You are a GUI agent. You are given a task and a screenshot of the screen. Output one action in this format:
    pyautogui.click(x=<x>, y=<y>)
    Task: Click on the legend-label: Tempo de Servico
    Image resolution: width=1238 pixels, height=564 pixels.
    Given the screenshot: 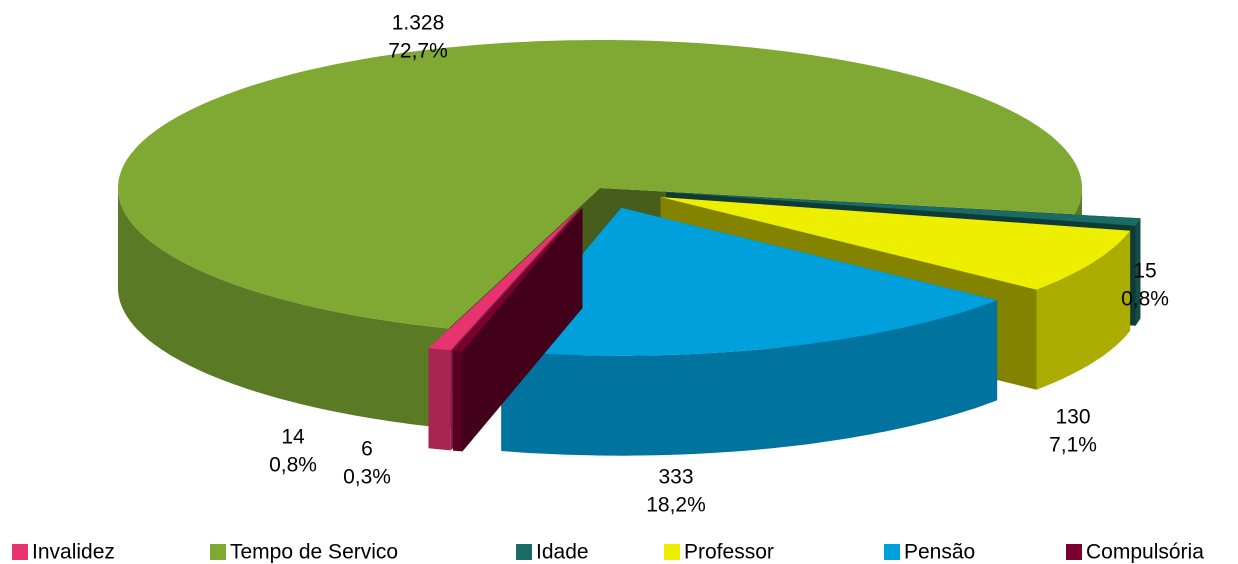 What is the action you would take?
    pyautogui.click(x=314, y=552)
    